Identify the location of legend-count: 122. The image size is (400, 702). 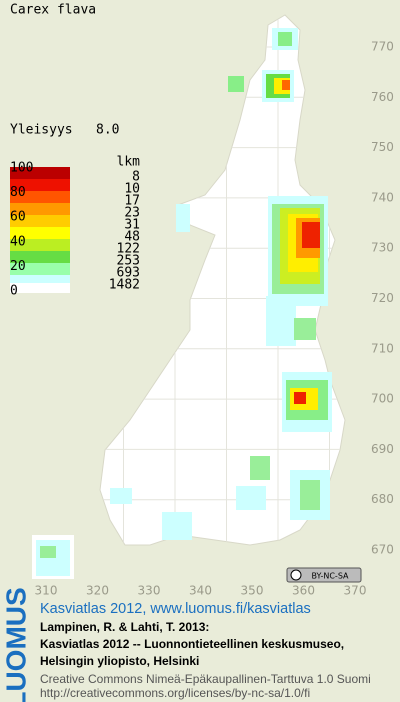
(128, 249).